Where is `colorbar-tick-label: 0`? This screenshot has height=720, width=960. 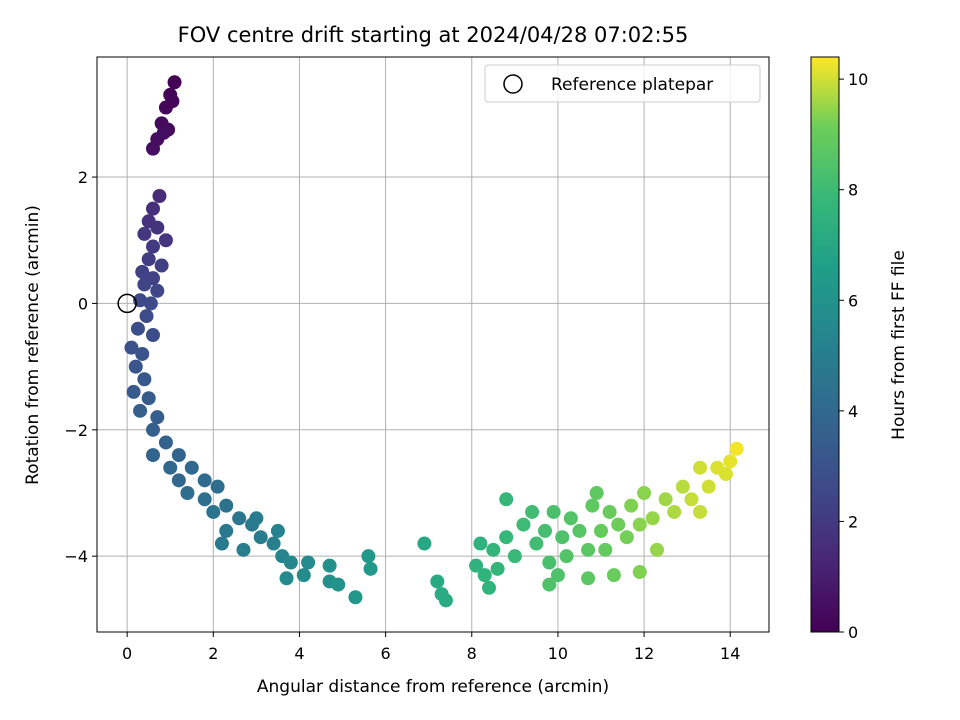 colorbar-tick-label: 0 is located at coordinates (853, 632).